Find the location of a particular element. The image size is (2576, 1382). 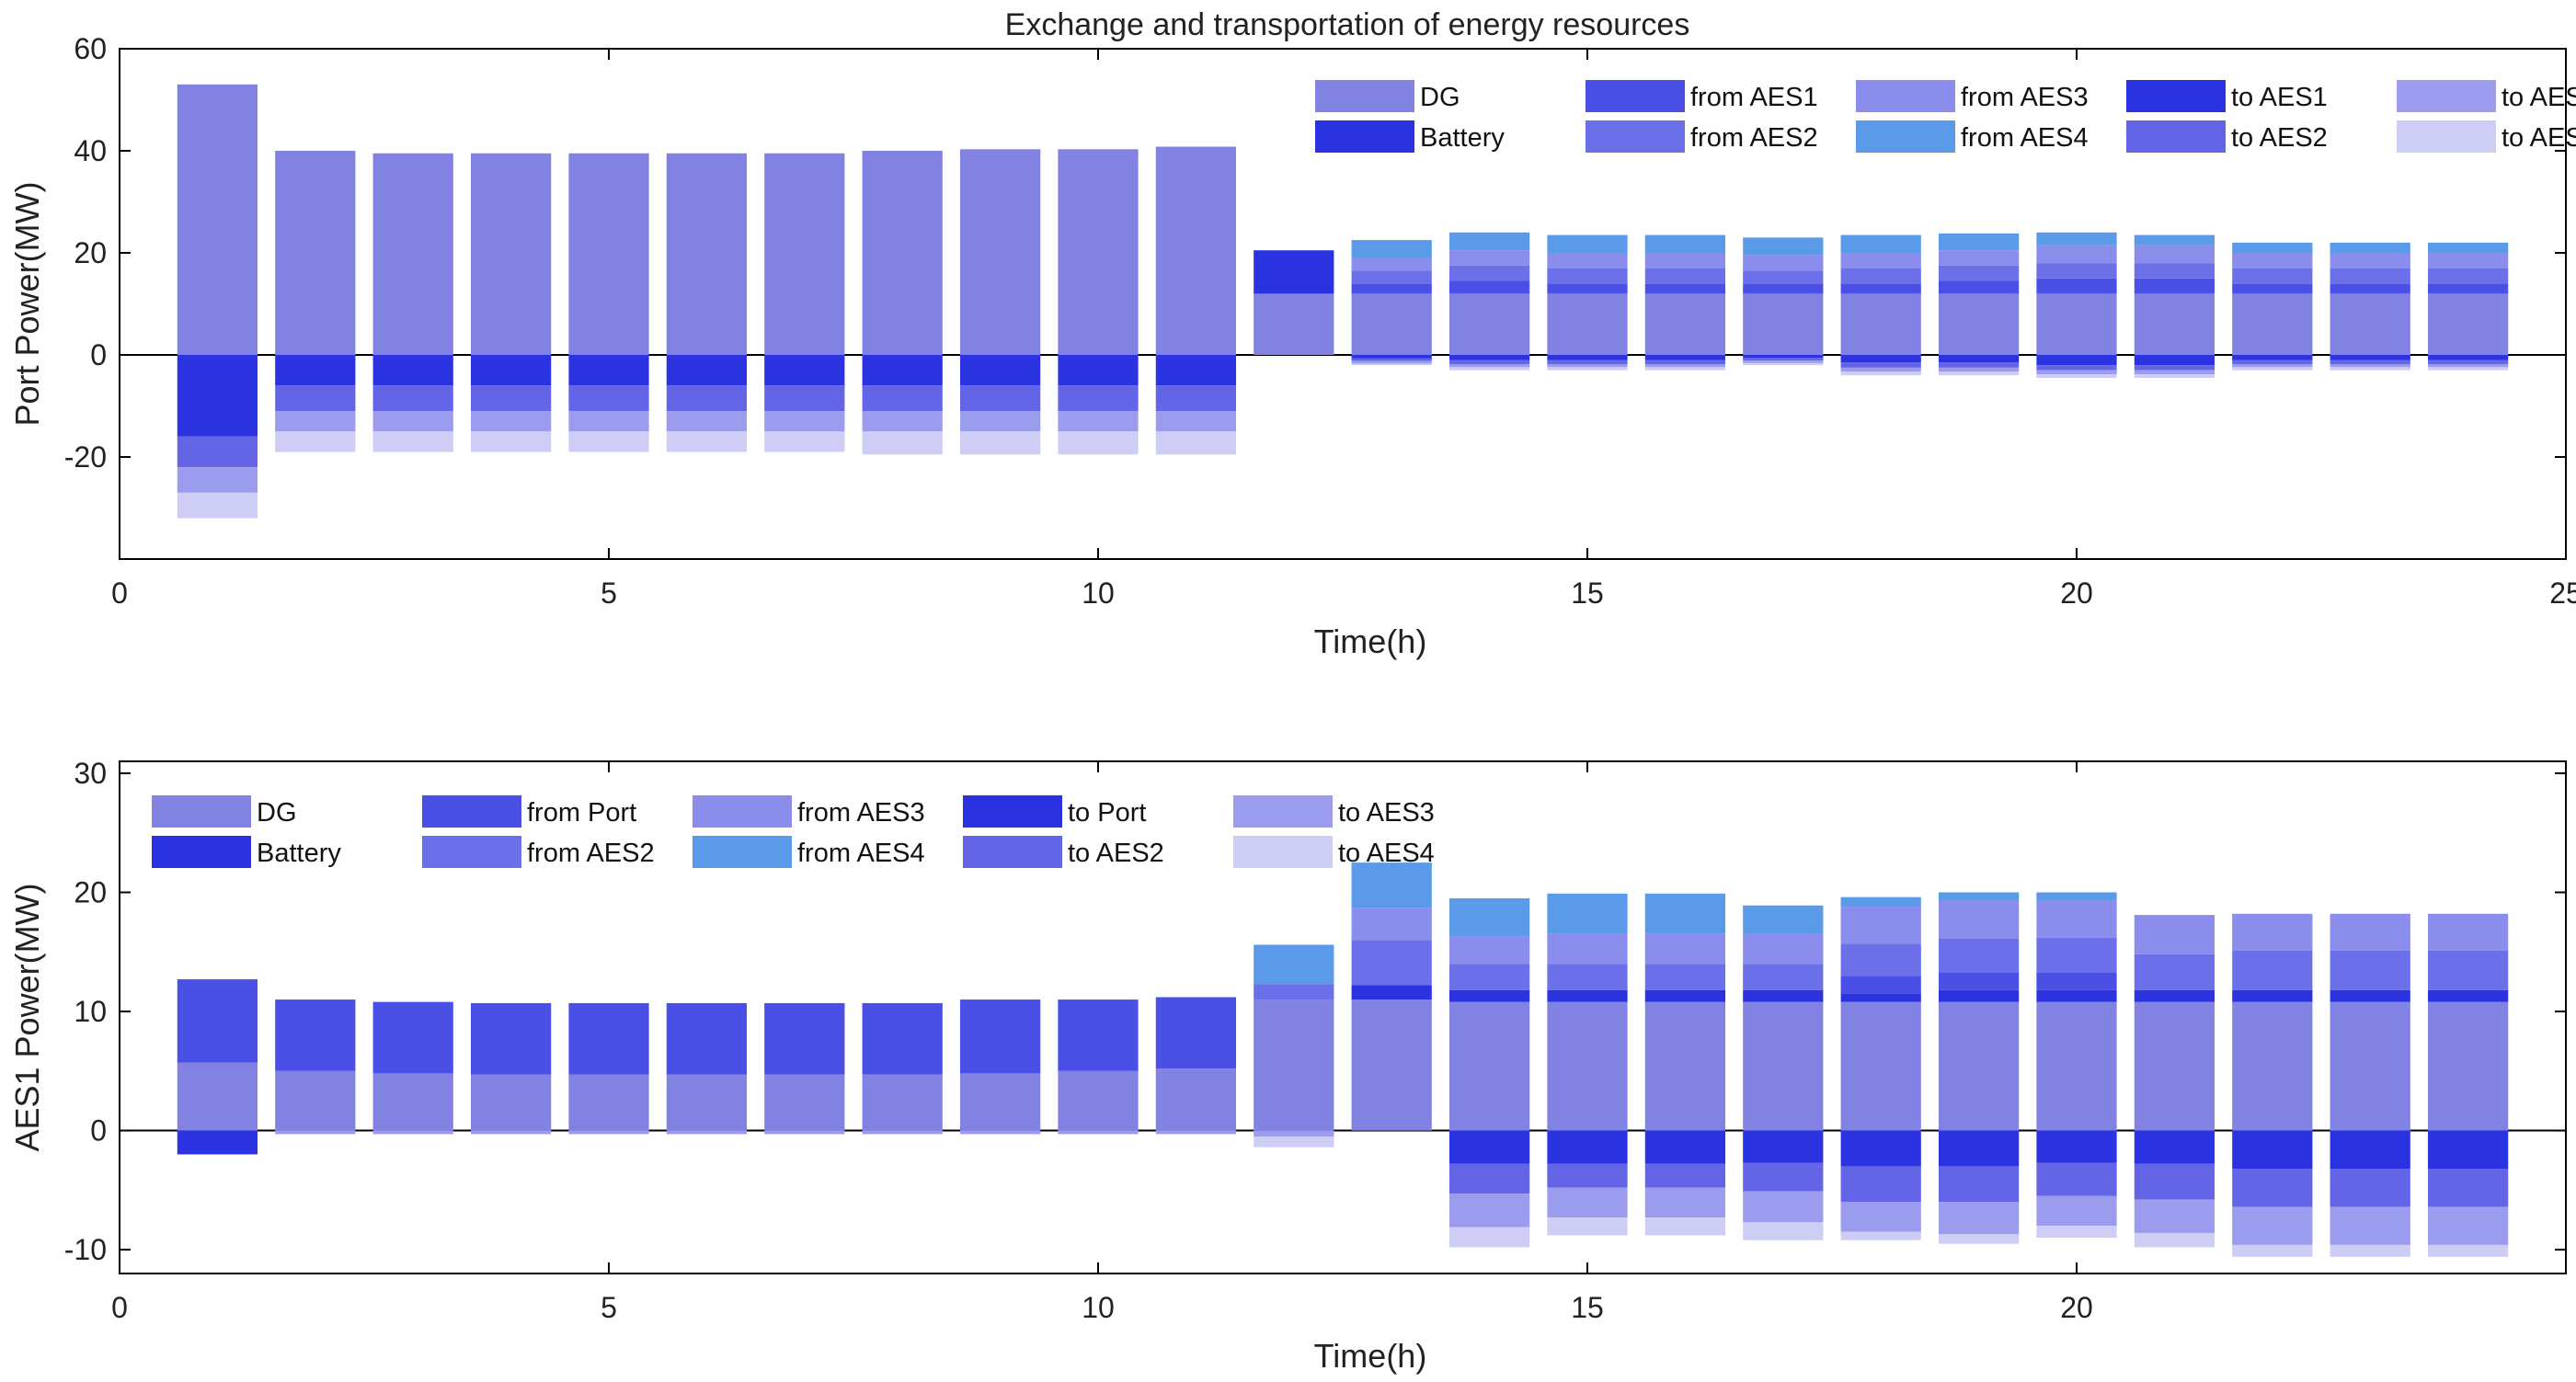

top-bar-to-aes1-h11 is located at coordinates (1196, 370).